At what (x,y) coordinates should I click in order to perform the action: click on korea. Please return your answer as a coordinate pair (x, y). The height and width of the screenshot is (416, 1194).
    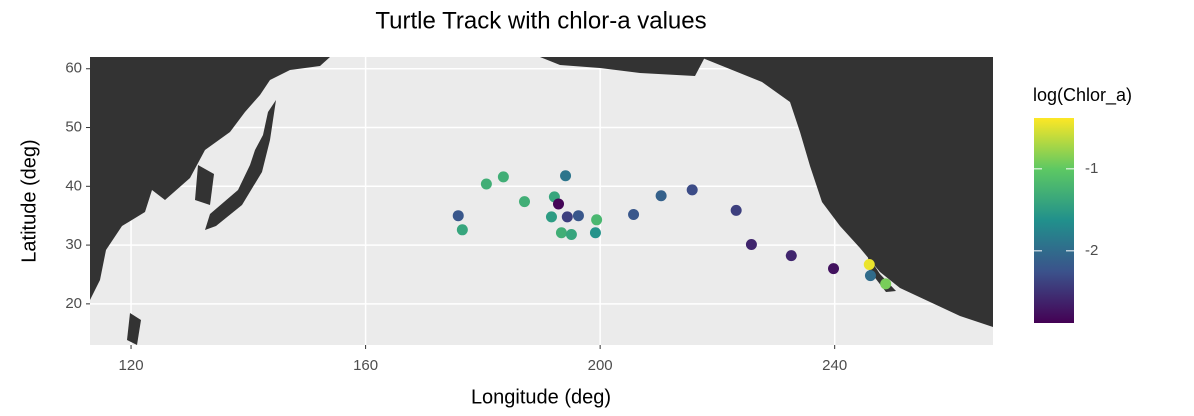
    Looking at the image, I should click on (204, 185).